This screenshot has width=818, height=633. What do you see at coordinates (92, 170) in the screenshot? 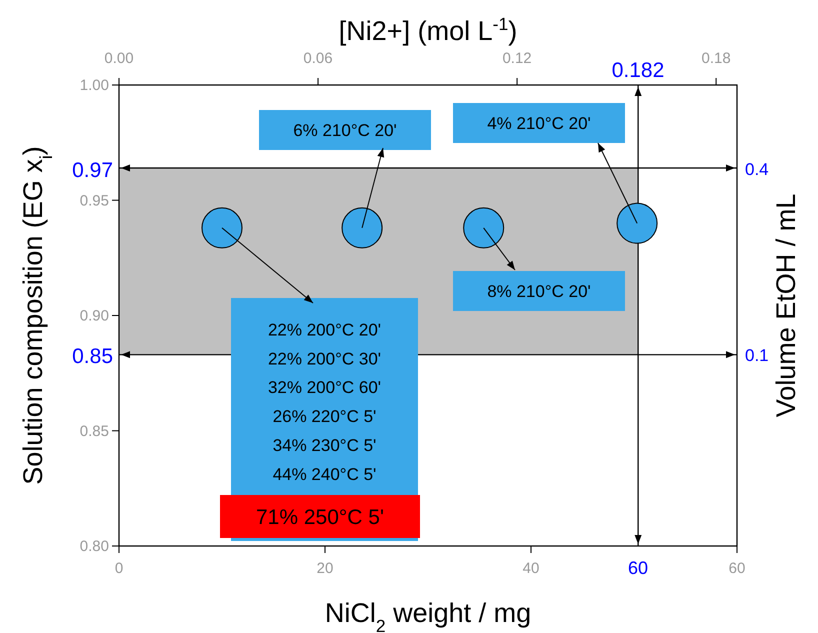
I see `text: 0.97` at bounding box center [92, 170].